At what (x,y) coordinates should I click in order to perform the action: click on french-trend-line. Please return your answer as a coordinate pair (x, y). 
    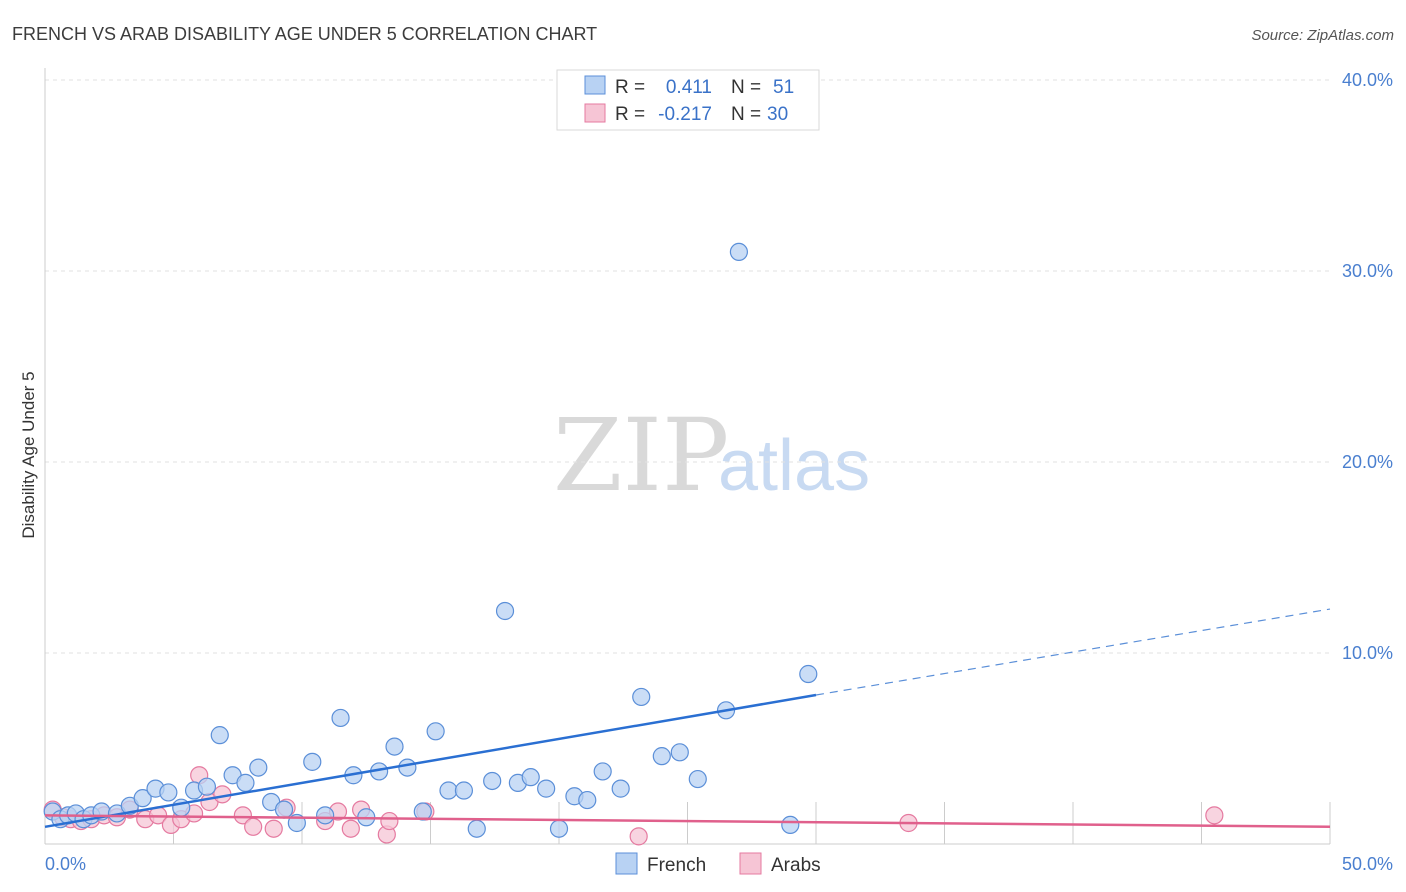
    Looking at the image, I should click on (430, 761).